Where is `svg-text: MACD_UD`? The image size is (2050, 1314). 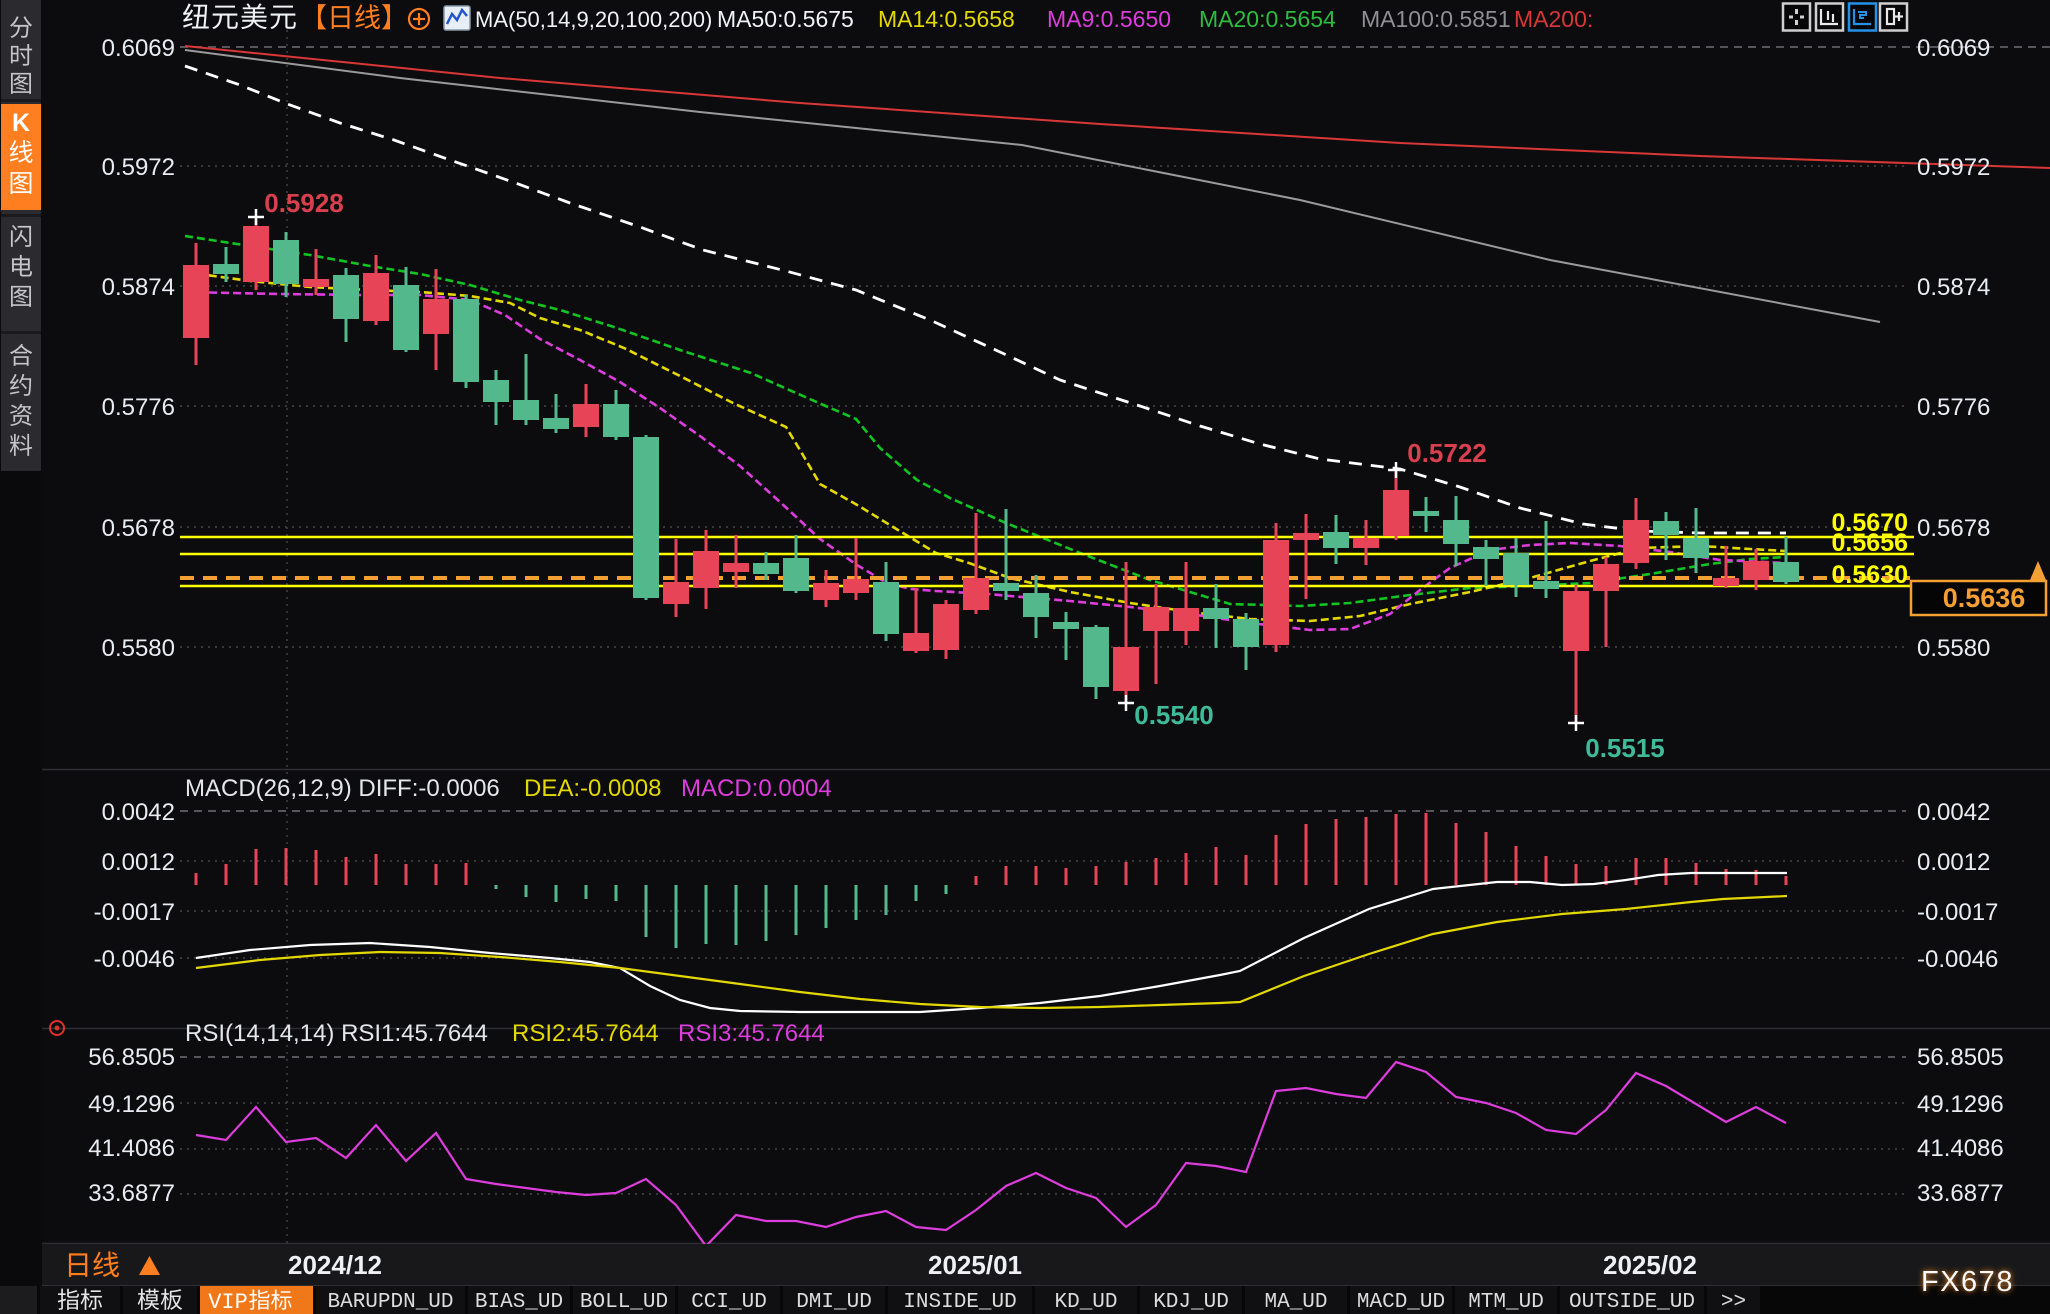
svg-text: MACD_UD is located at coordinates (1401, 1302).